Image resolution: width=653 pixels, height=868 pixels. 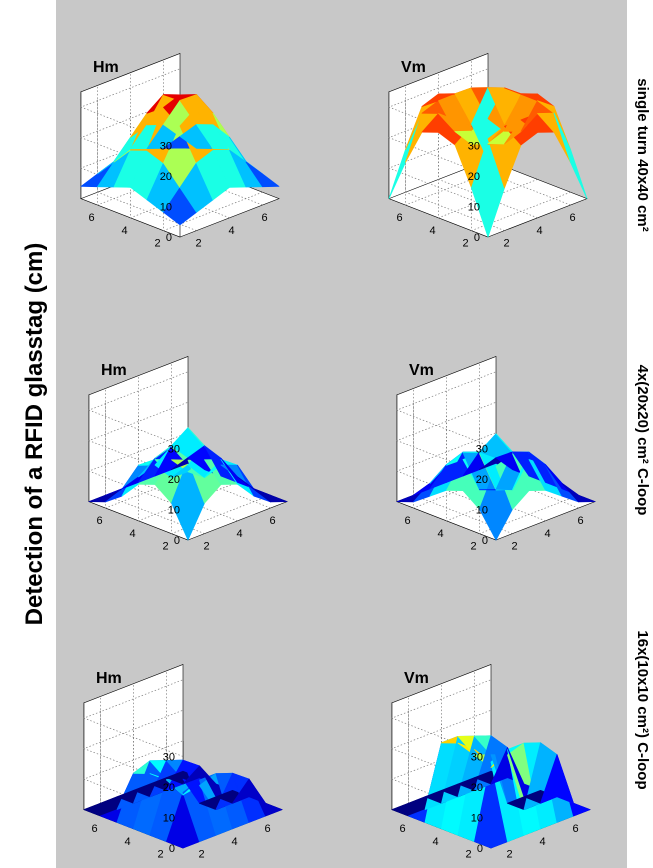 I want to click on row-label-16x-c-loop: 16x(10x10 cm²) C-loop, so click(x=642, y=709).